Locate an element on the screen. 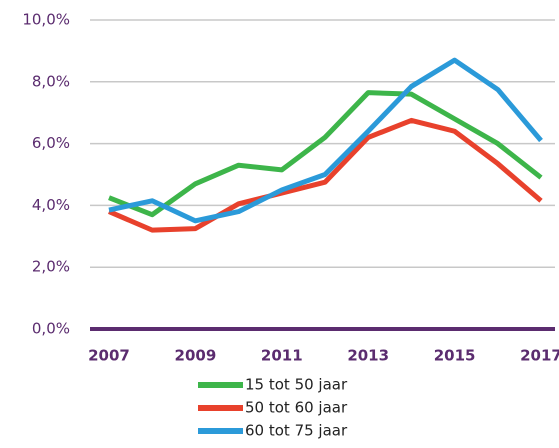 This screenshot has width=559, height=448. y-tick-label: 10,0% is located at coordinates (46, 20).